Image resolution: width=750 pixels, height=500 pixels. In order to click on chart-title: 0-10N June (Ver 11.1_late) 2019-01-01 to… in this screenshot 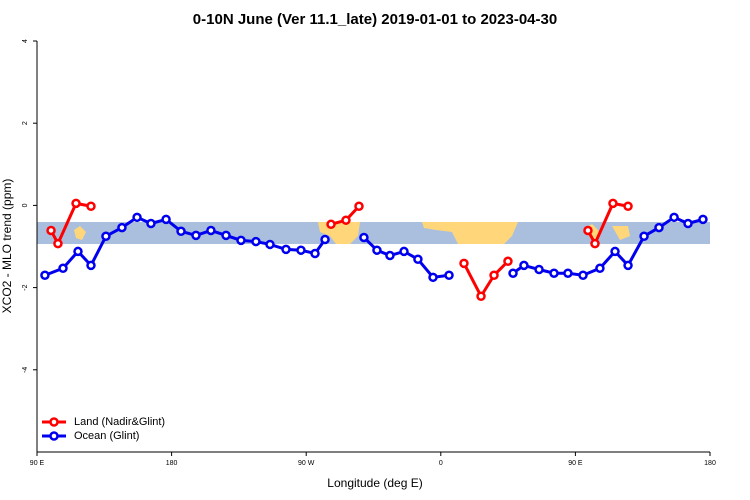, I will do `click(375, 19)`.